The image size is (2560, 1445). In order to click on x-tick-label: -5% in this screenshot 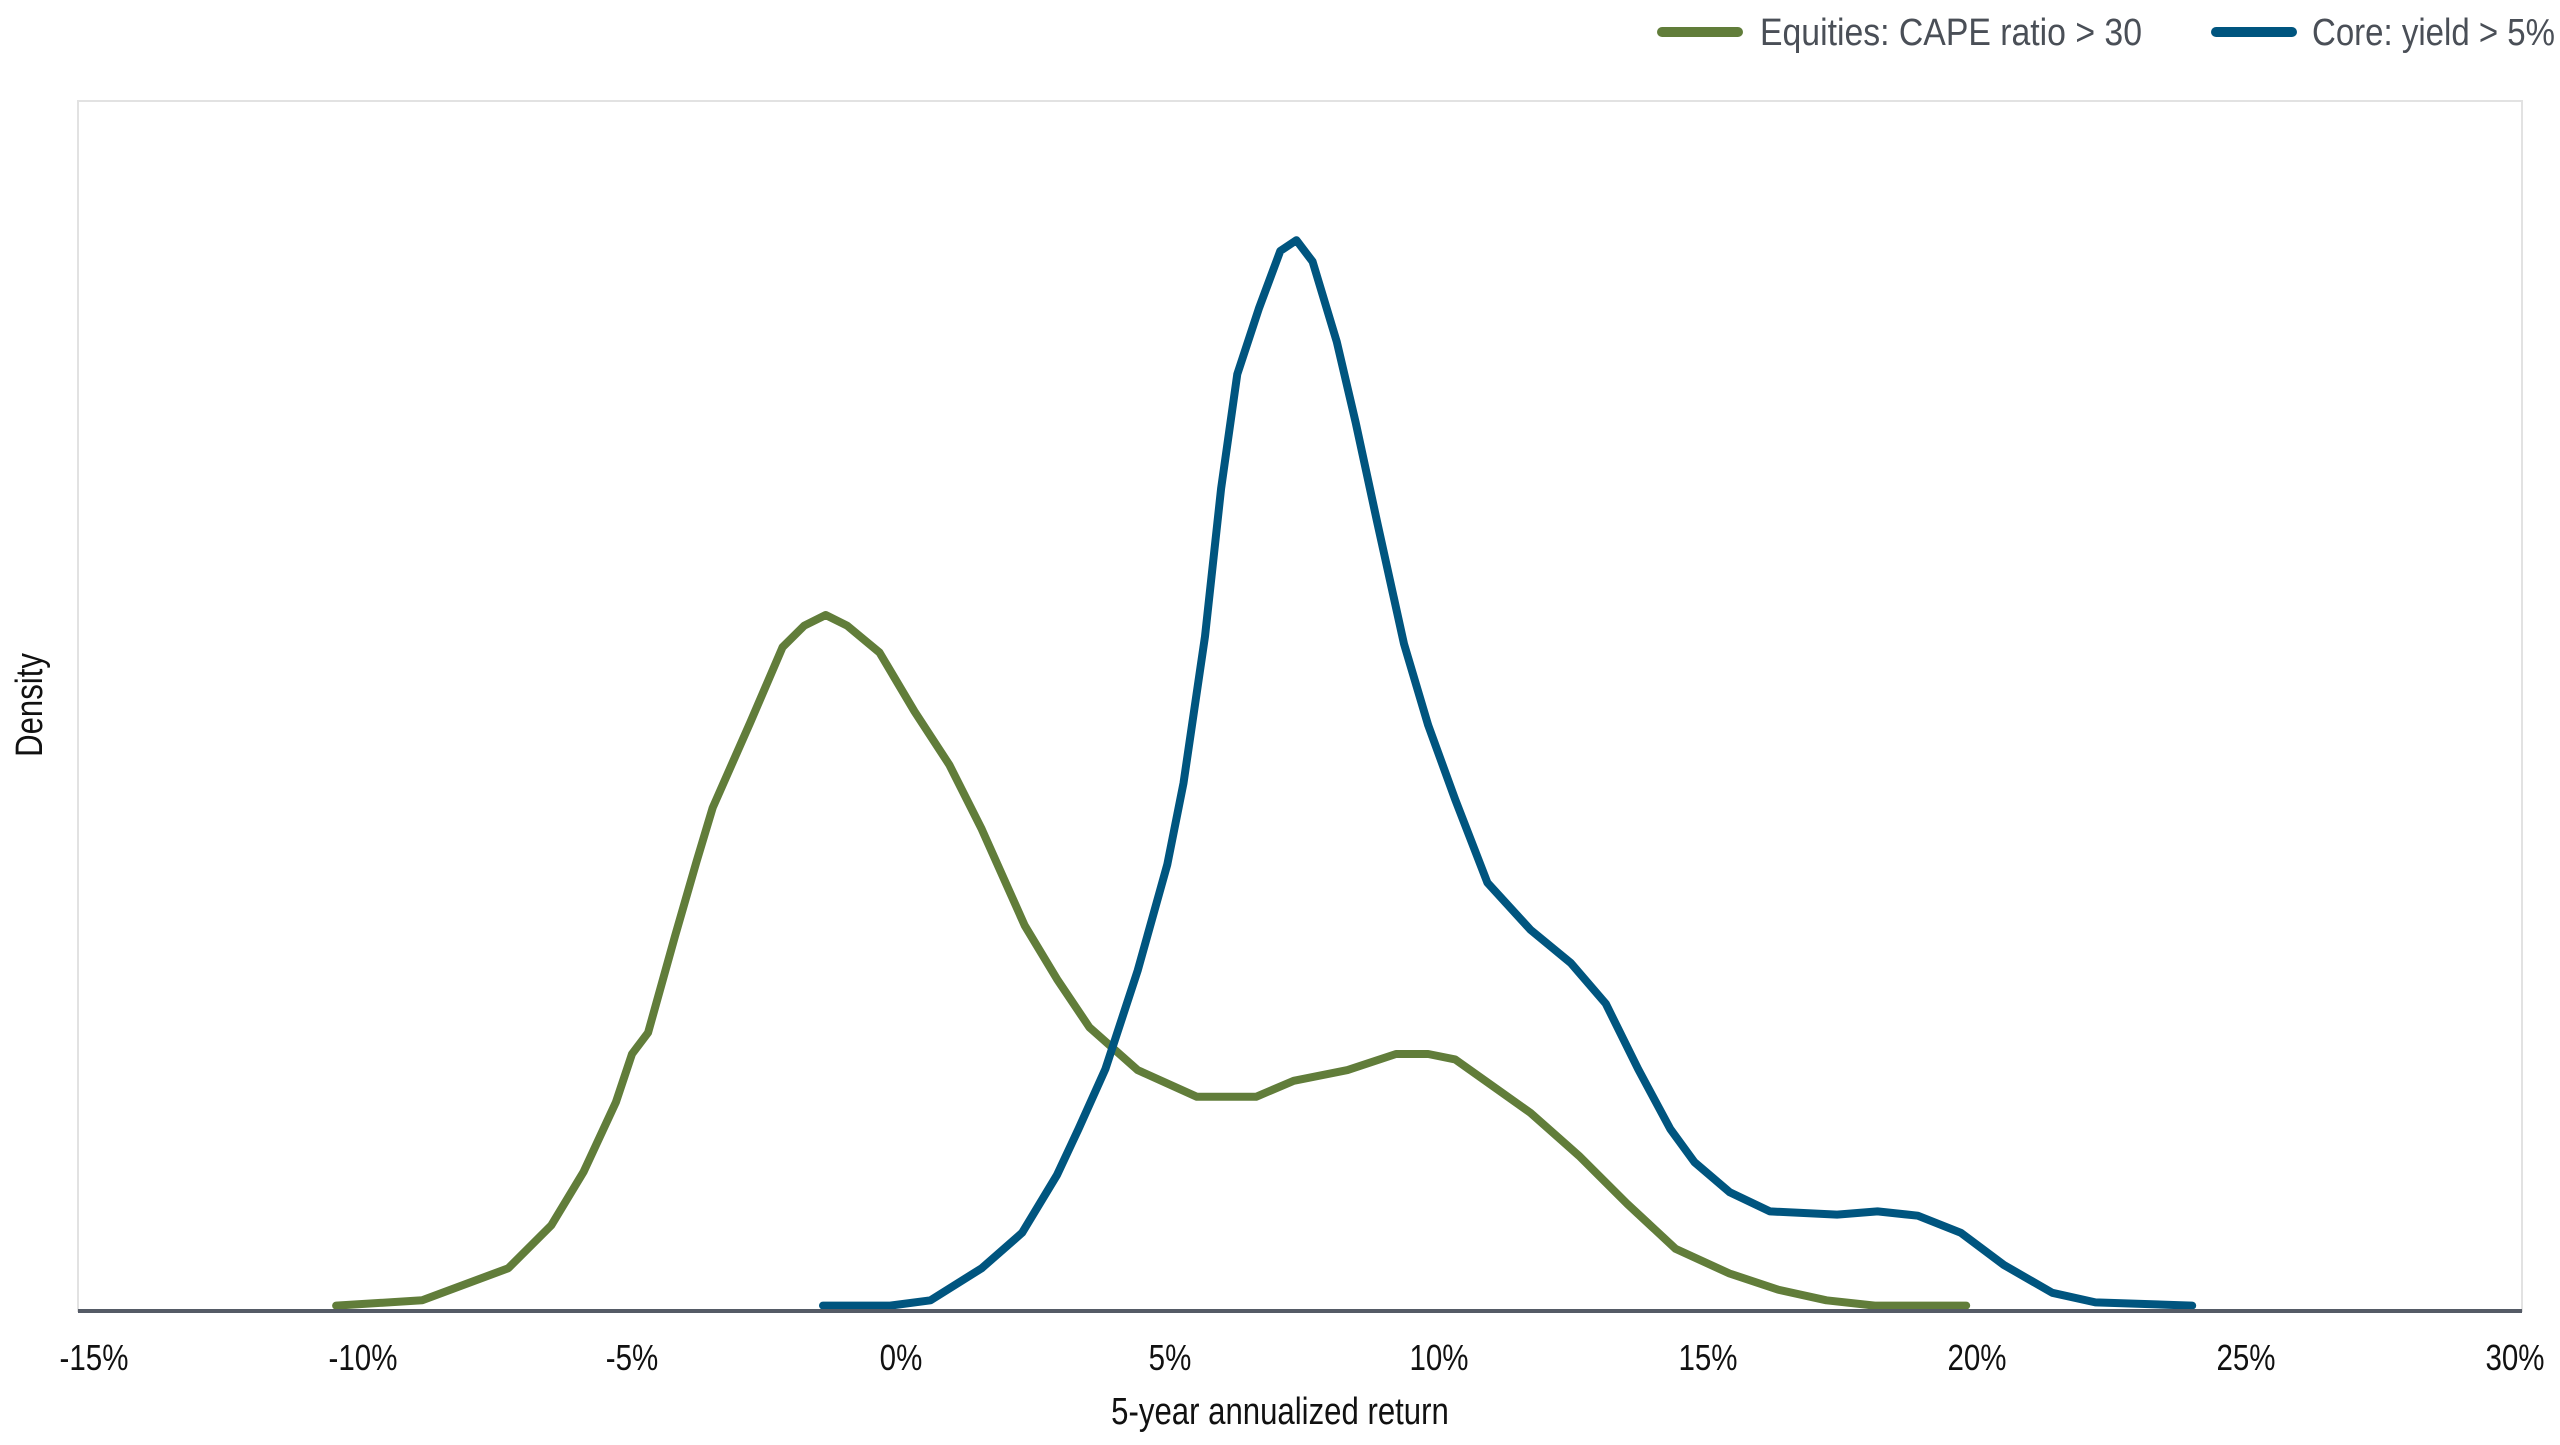, I will do `click(632, 1357)`.